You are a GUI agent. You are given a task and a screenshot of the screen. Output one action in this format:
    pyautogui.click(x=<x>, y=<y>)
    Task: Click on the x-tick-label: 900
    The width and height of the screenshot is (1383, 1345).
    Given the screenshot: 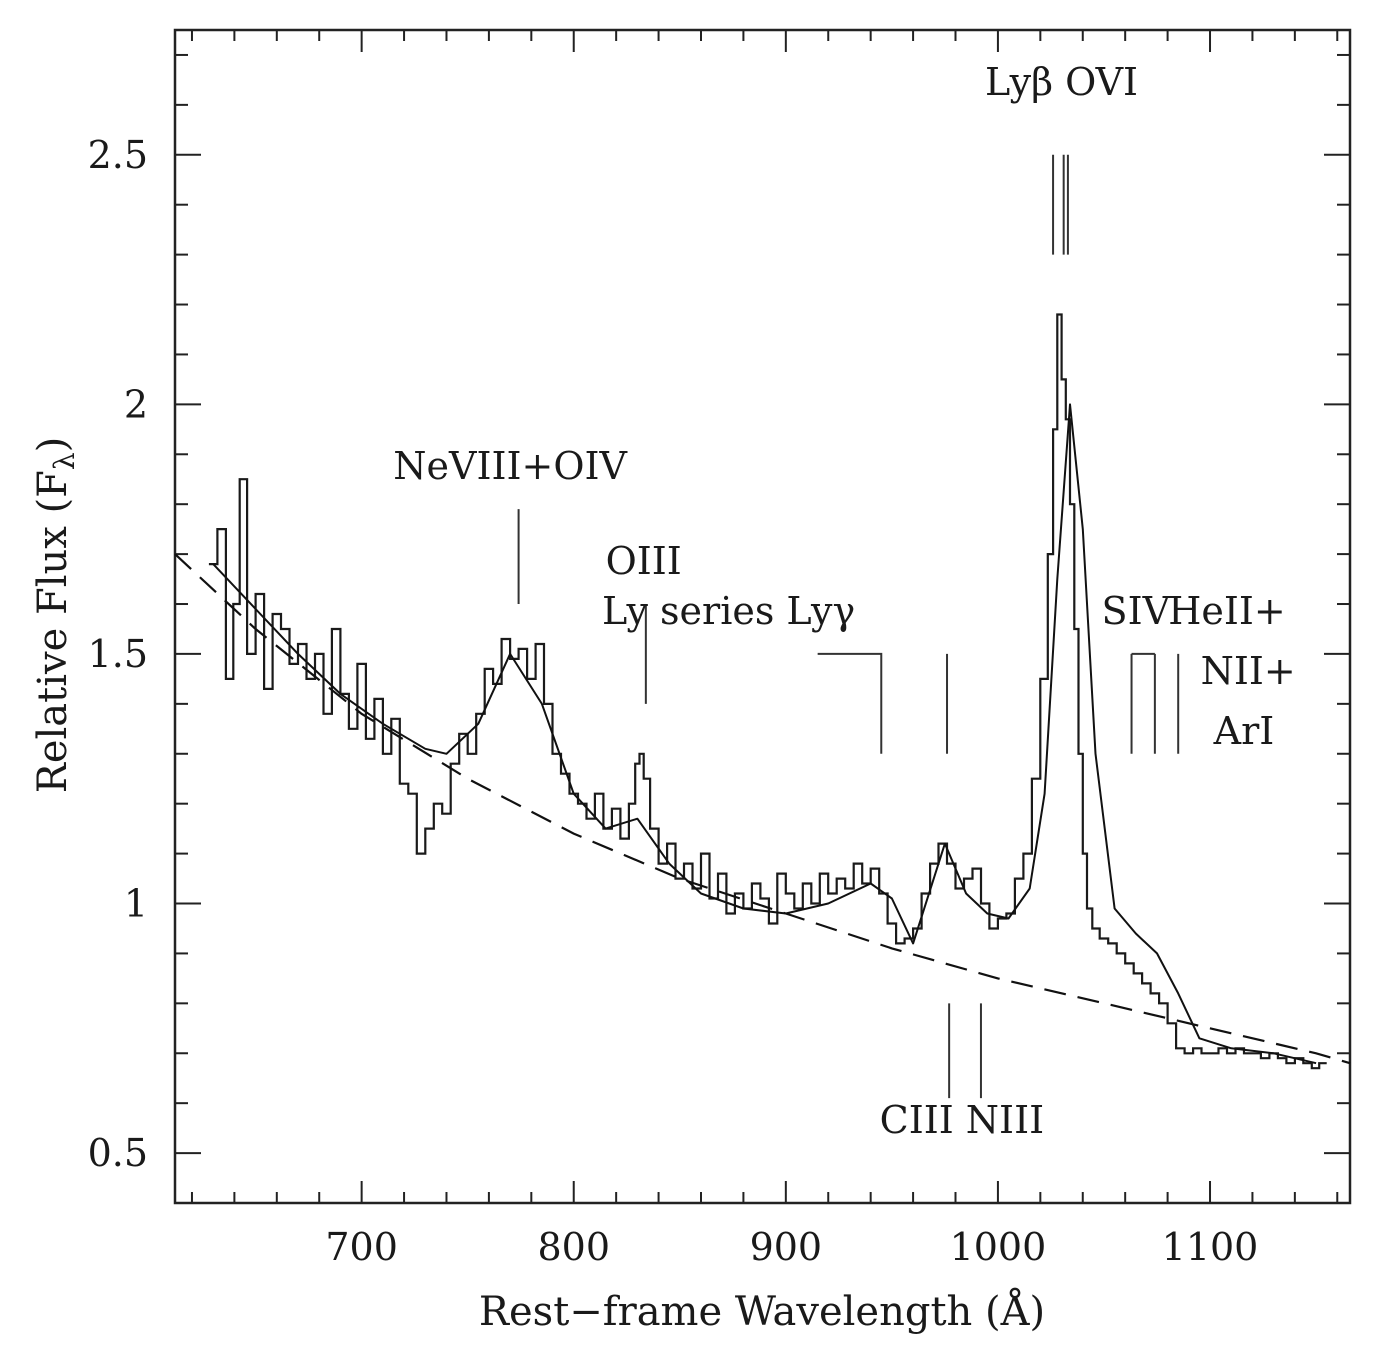 What is the action you would take?
    pyautogui.click(x=786, y=1247)
    